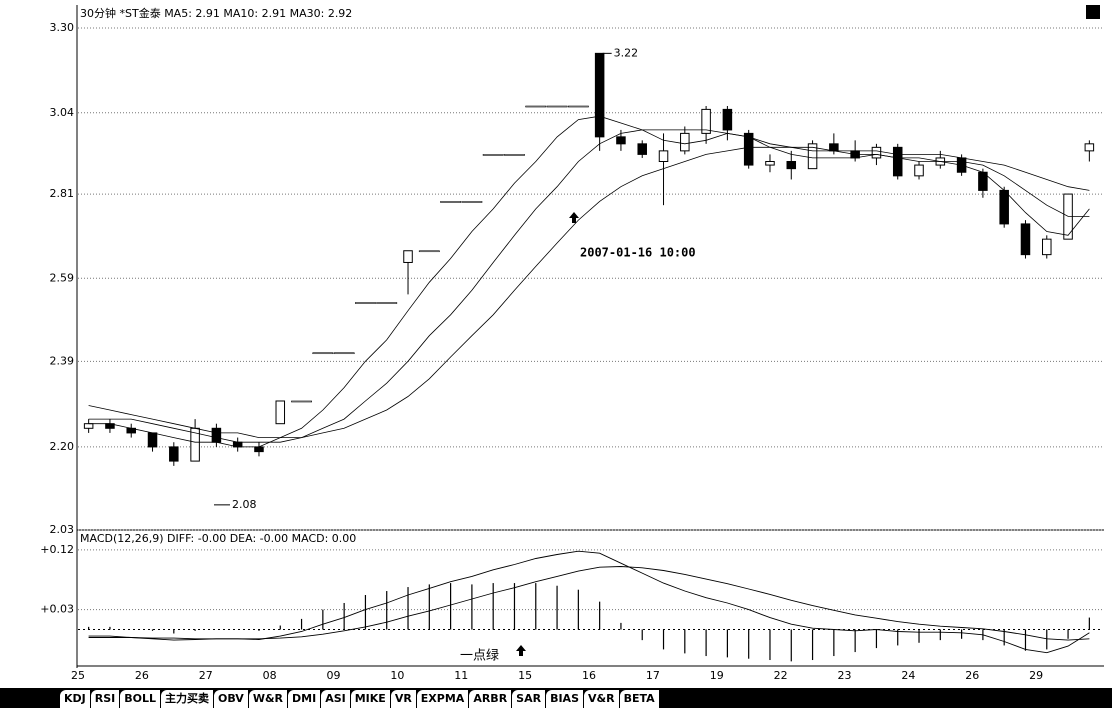 The width and height of the screenshot is (1112, 708). What do you see at coordinates (62, 193) in the screenshot?
I see `y-tick-label: 2.81` at bounding box center [62, 193].